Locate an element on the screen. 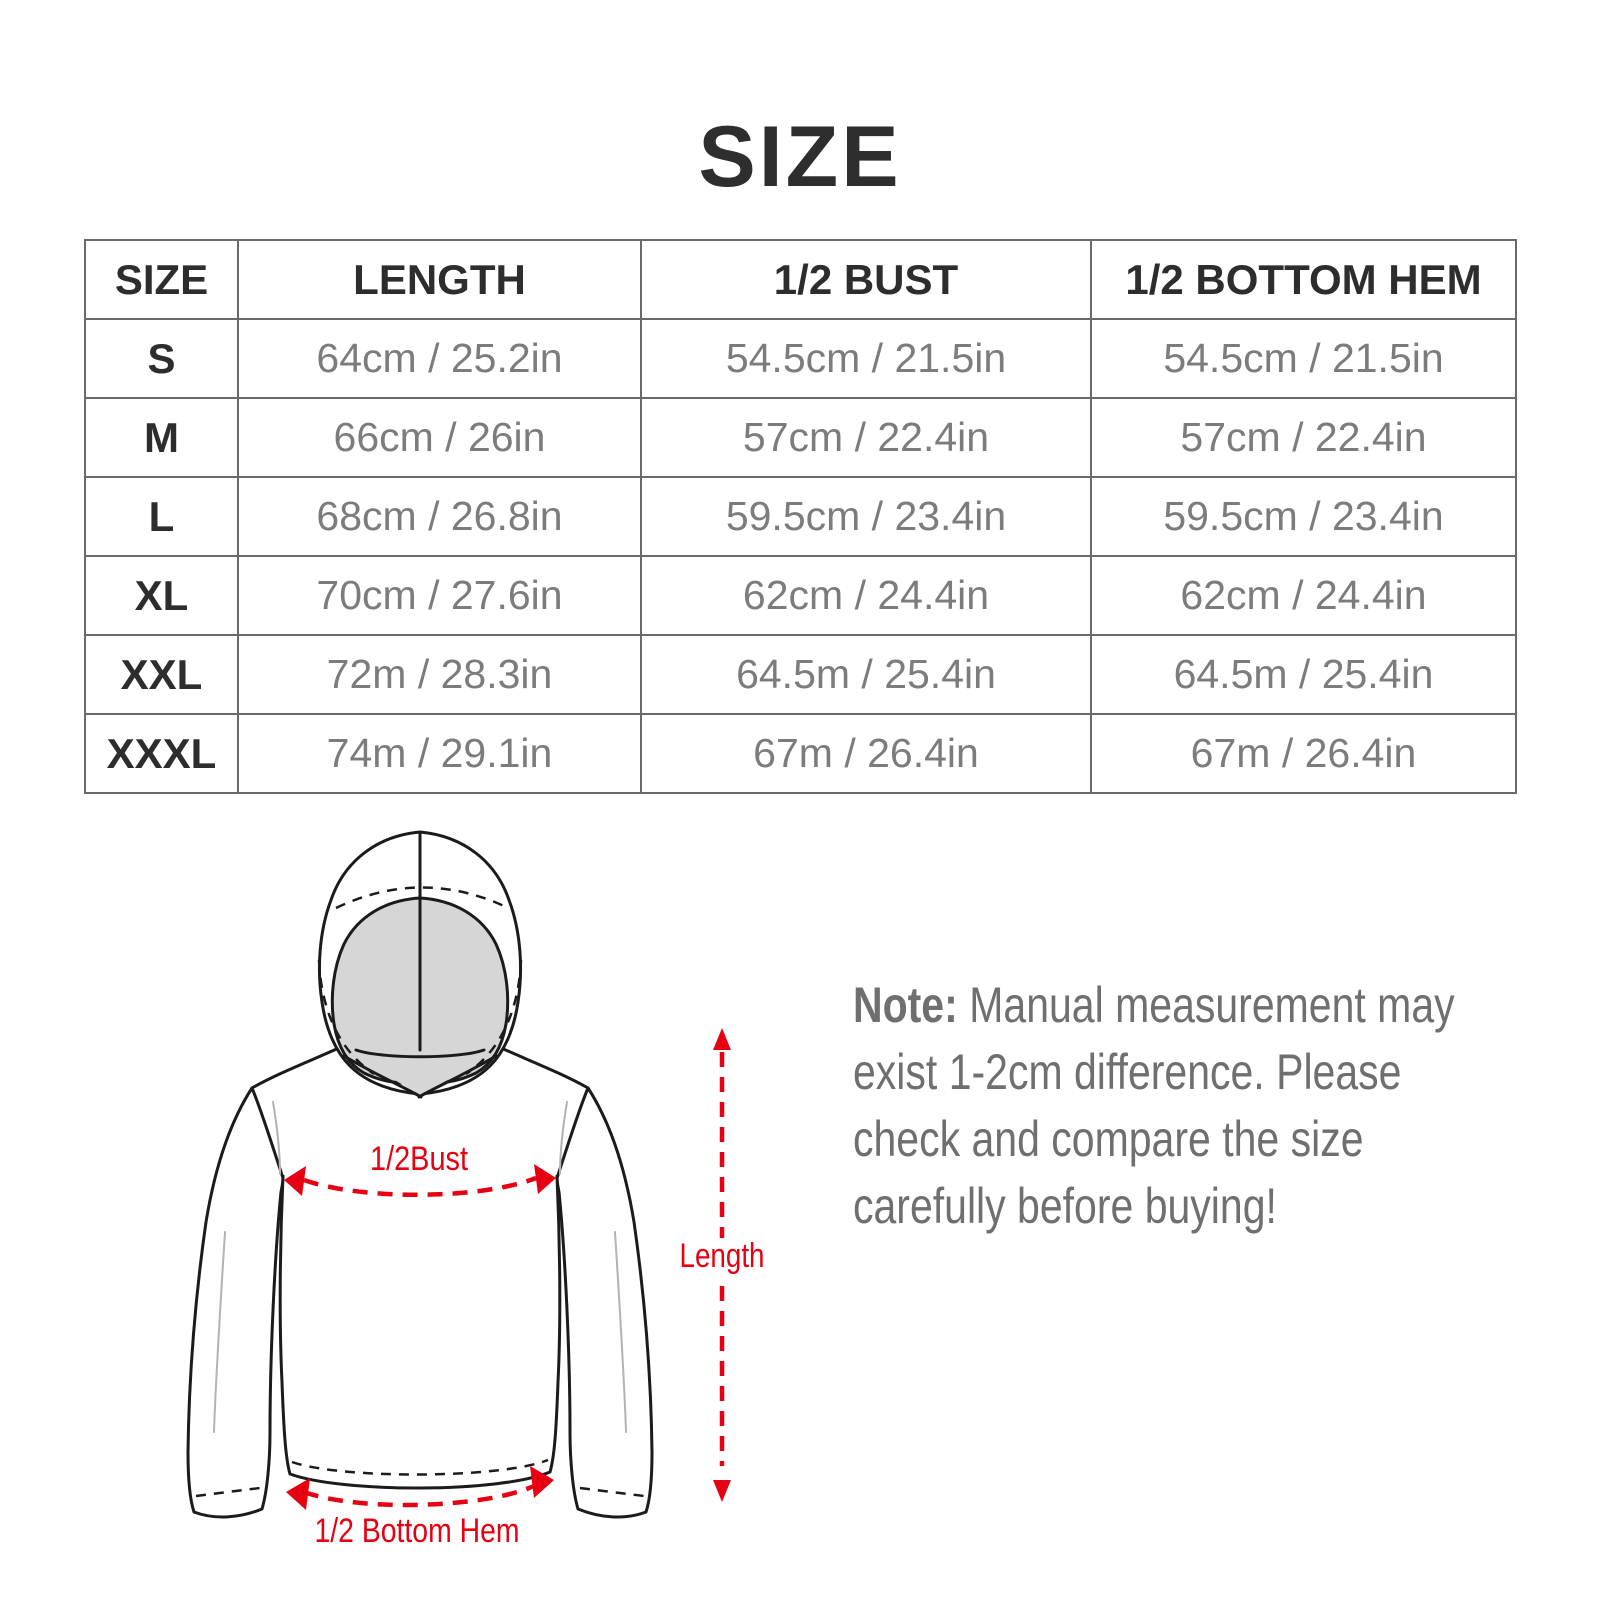 The image size is (1600, 1600). cell-length: 72m / 28.3in is located at coordinates (439, 674).